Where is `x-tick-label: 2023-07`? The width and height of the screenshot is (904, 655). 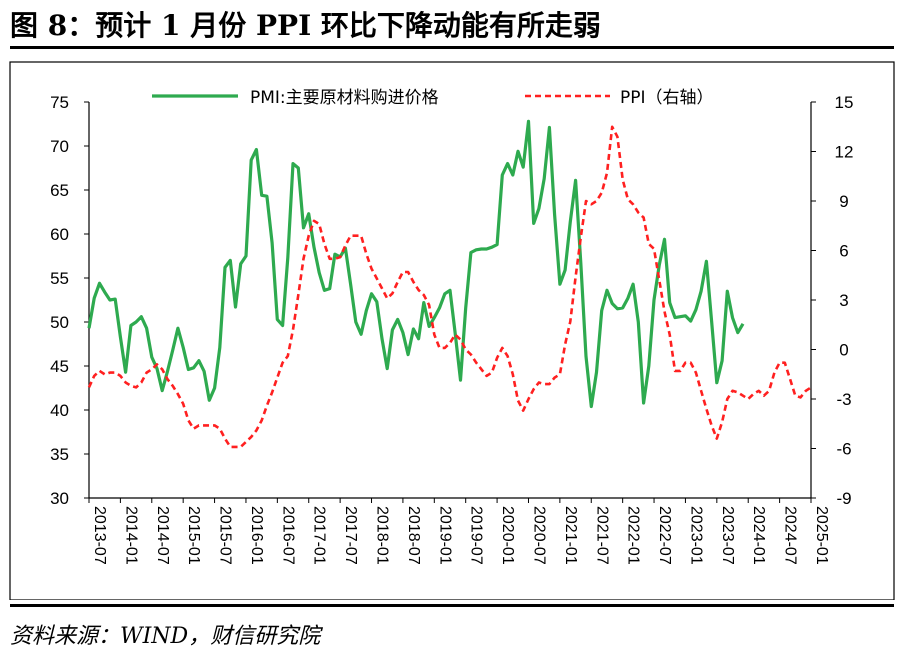
x-tick-label: 2023-07 is located at coordinates (727, 535).